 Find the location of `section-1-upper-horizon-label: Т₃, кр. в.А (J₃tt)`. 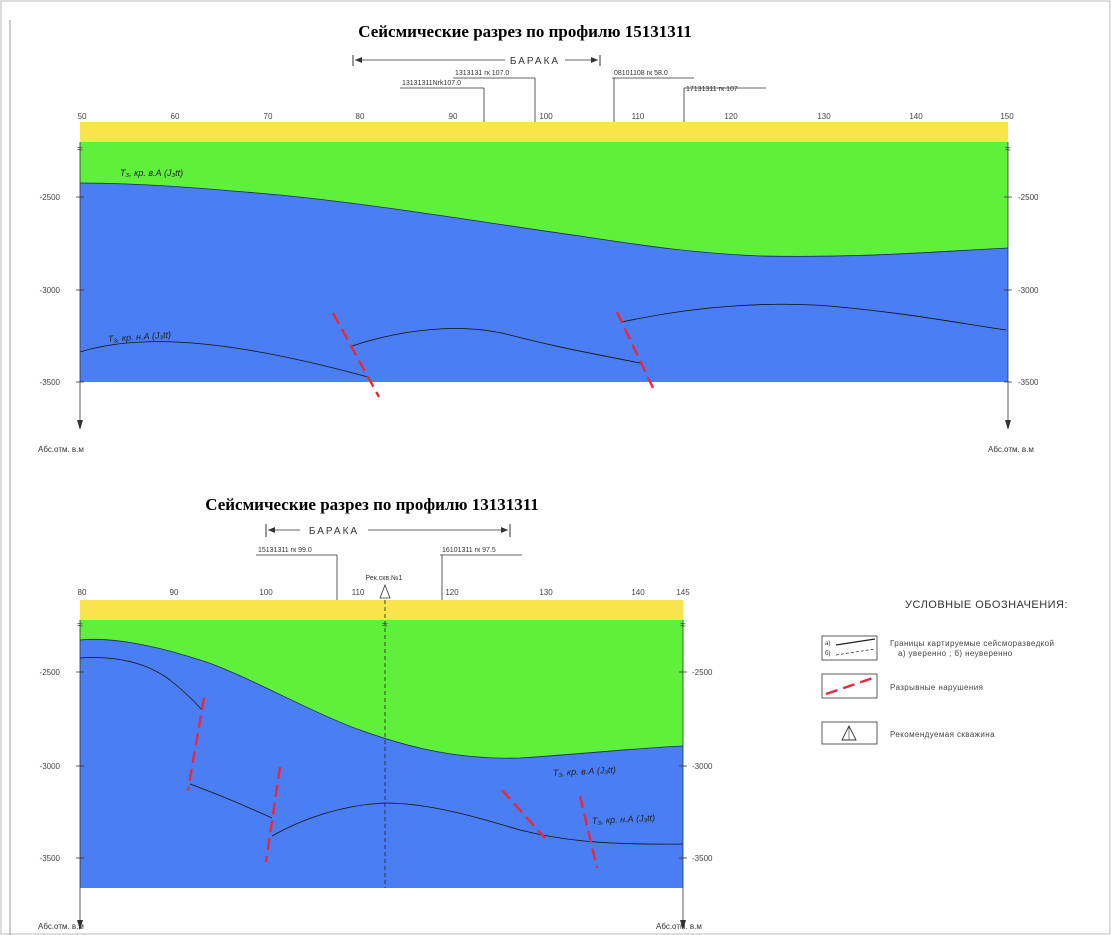

section-1-upper-horizon-label: Т₃, кр. в.А (J₃tt) is located at coordinates (151, 173).